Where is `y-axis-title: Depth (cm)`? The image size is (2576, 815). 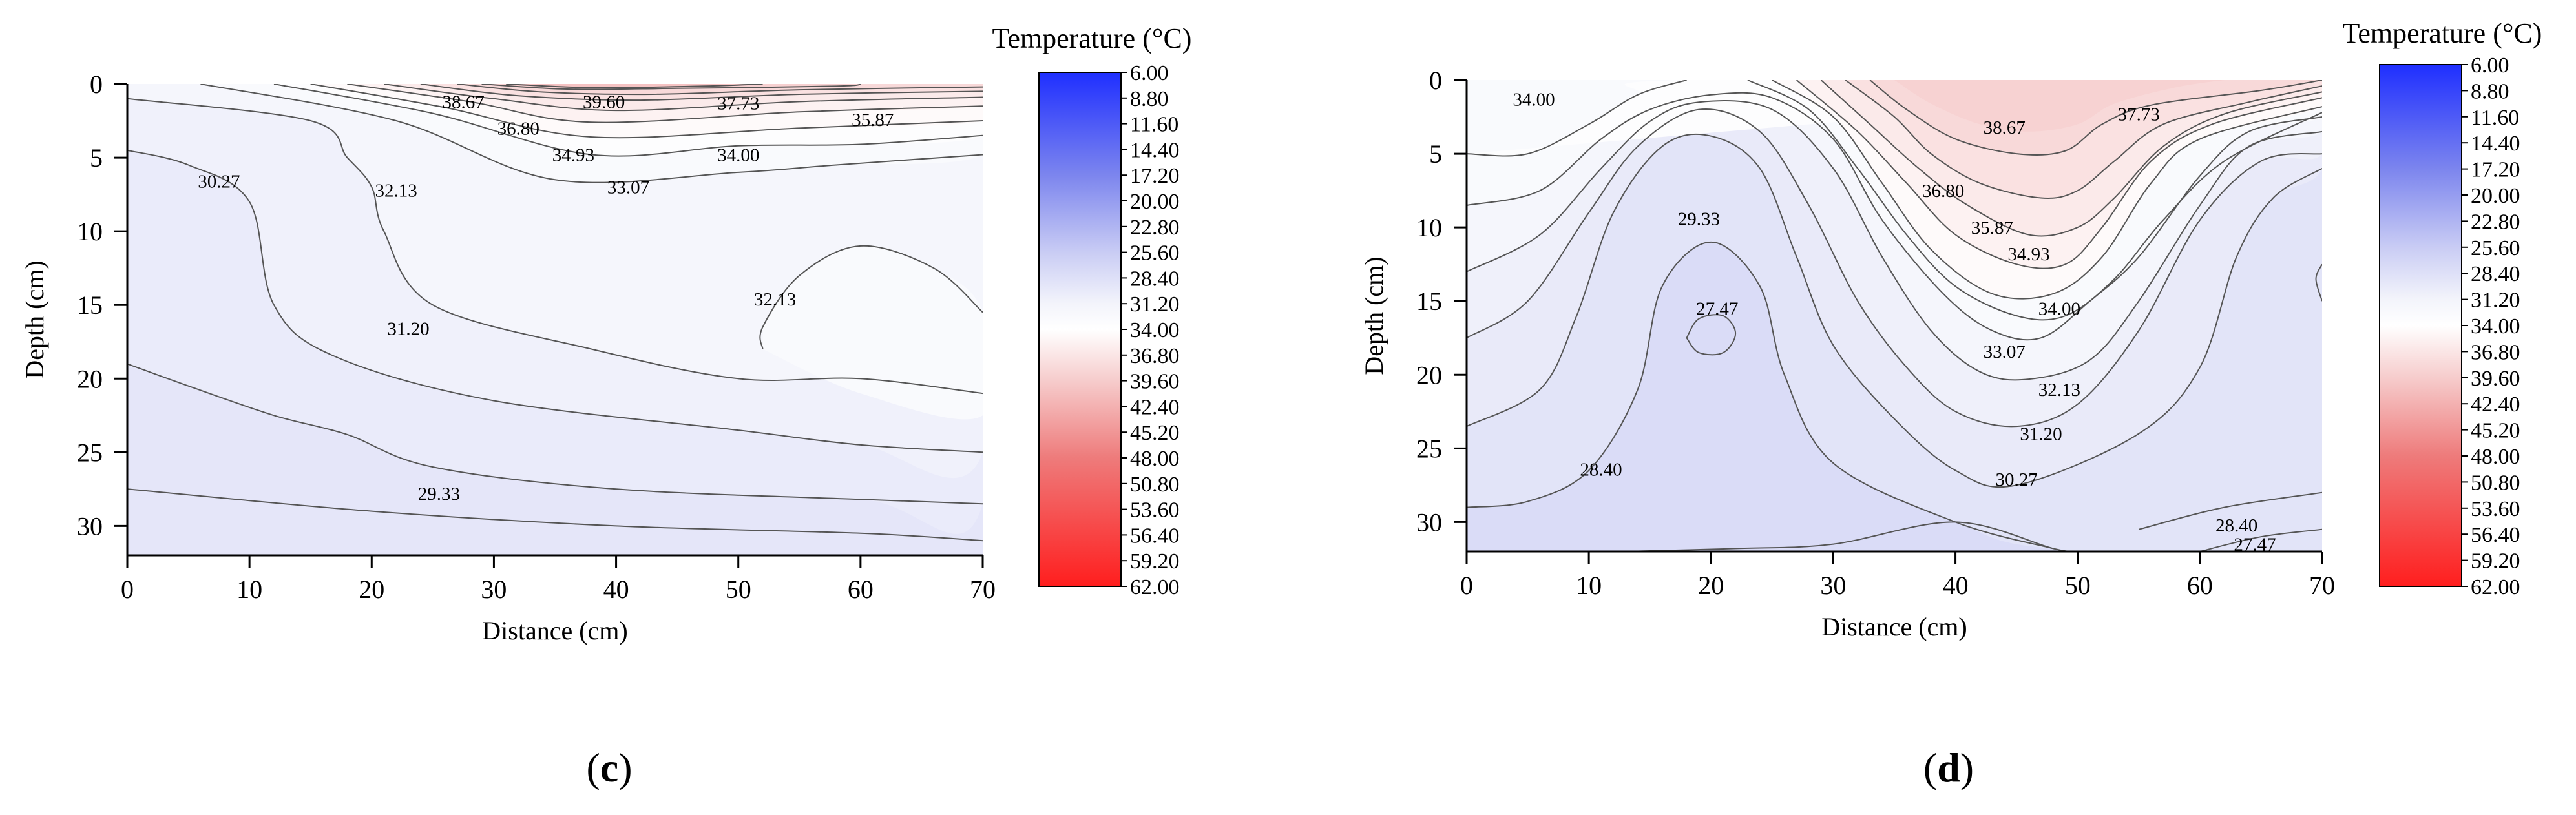
y-axis-title: Depth (cm) is located at coordinates (1373, 315).